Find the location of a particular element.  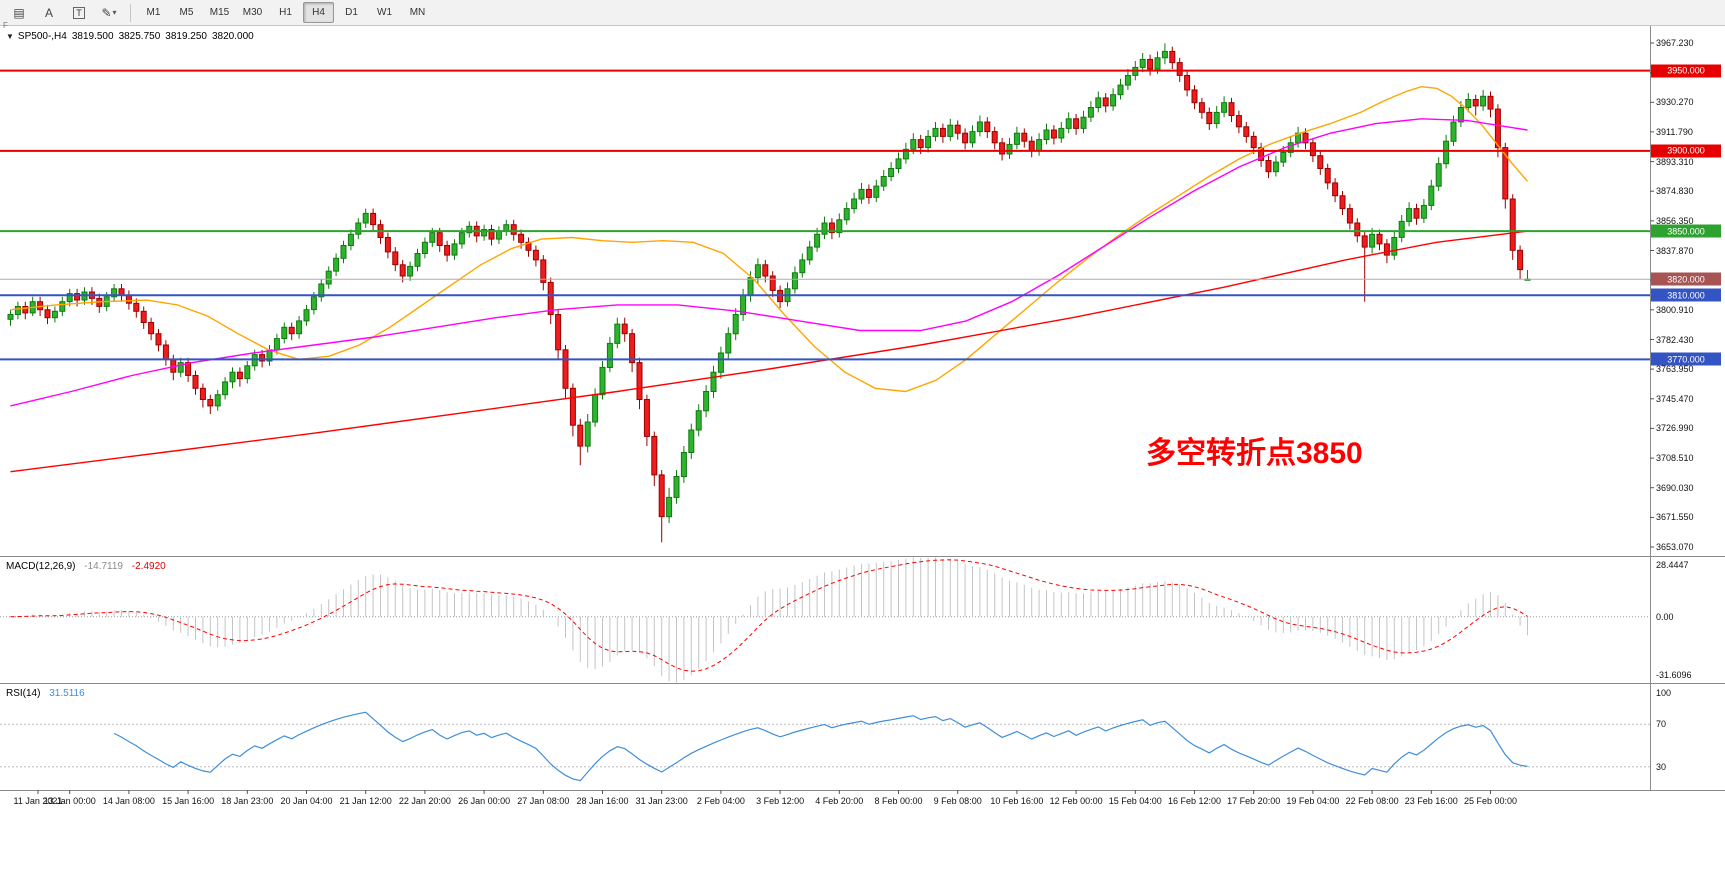

timeframe-h1-button: H1 is located at coordinates (285, 12).